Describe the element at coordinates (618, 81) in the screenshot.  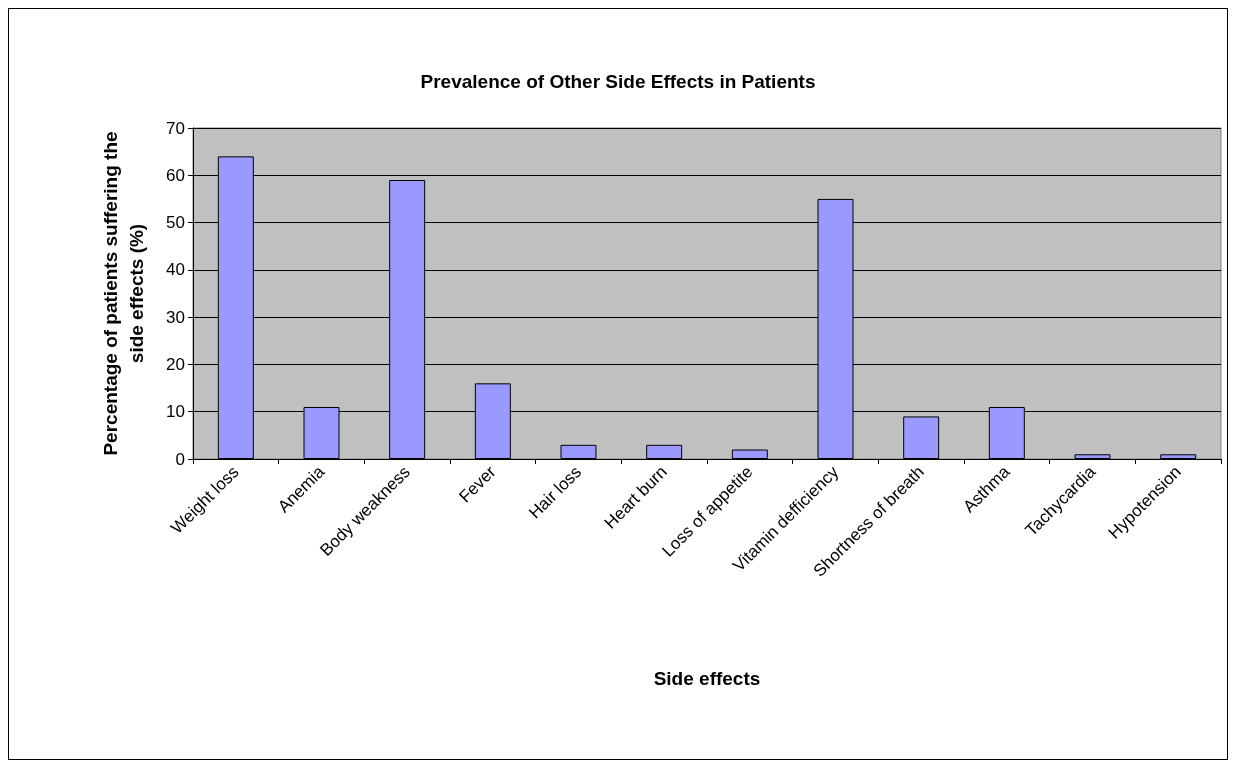
I see `chart-title: Prevalence of Other Side Effects in Patients` at that location.